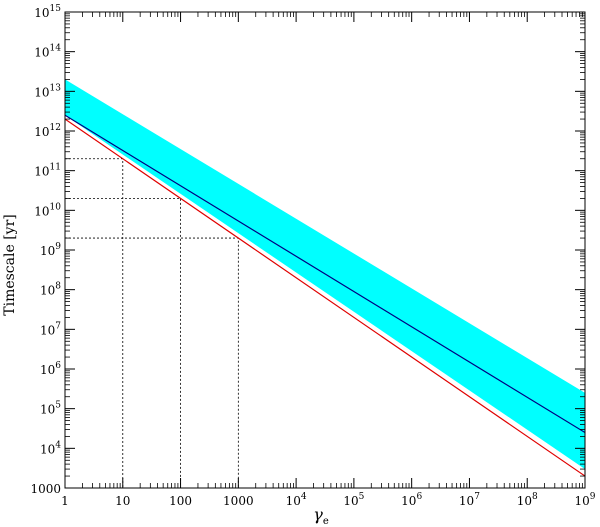 The image size is (600, 527). I want to click on y-tick-label: 10⁷, so click(50, 329).